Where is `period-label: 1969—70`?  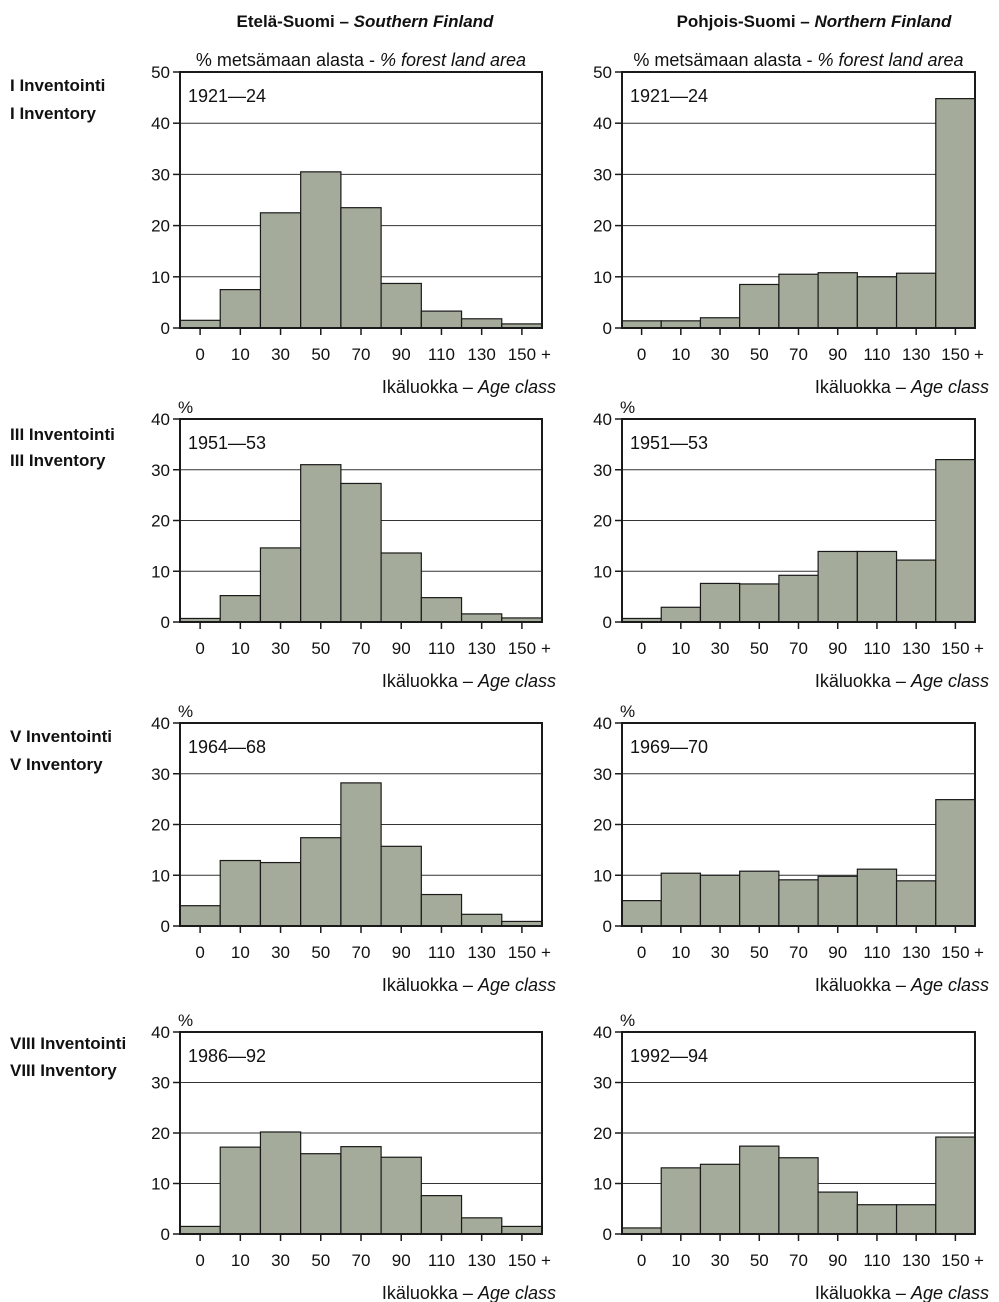
period-label: 1969—70 is located at coordinates (669, 747).